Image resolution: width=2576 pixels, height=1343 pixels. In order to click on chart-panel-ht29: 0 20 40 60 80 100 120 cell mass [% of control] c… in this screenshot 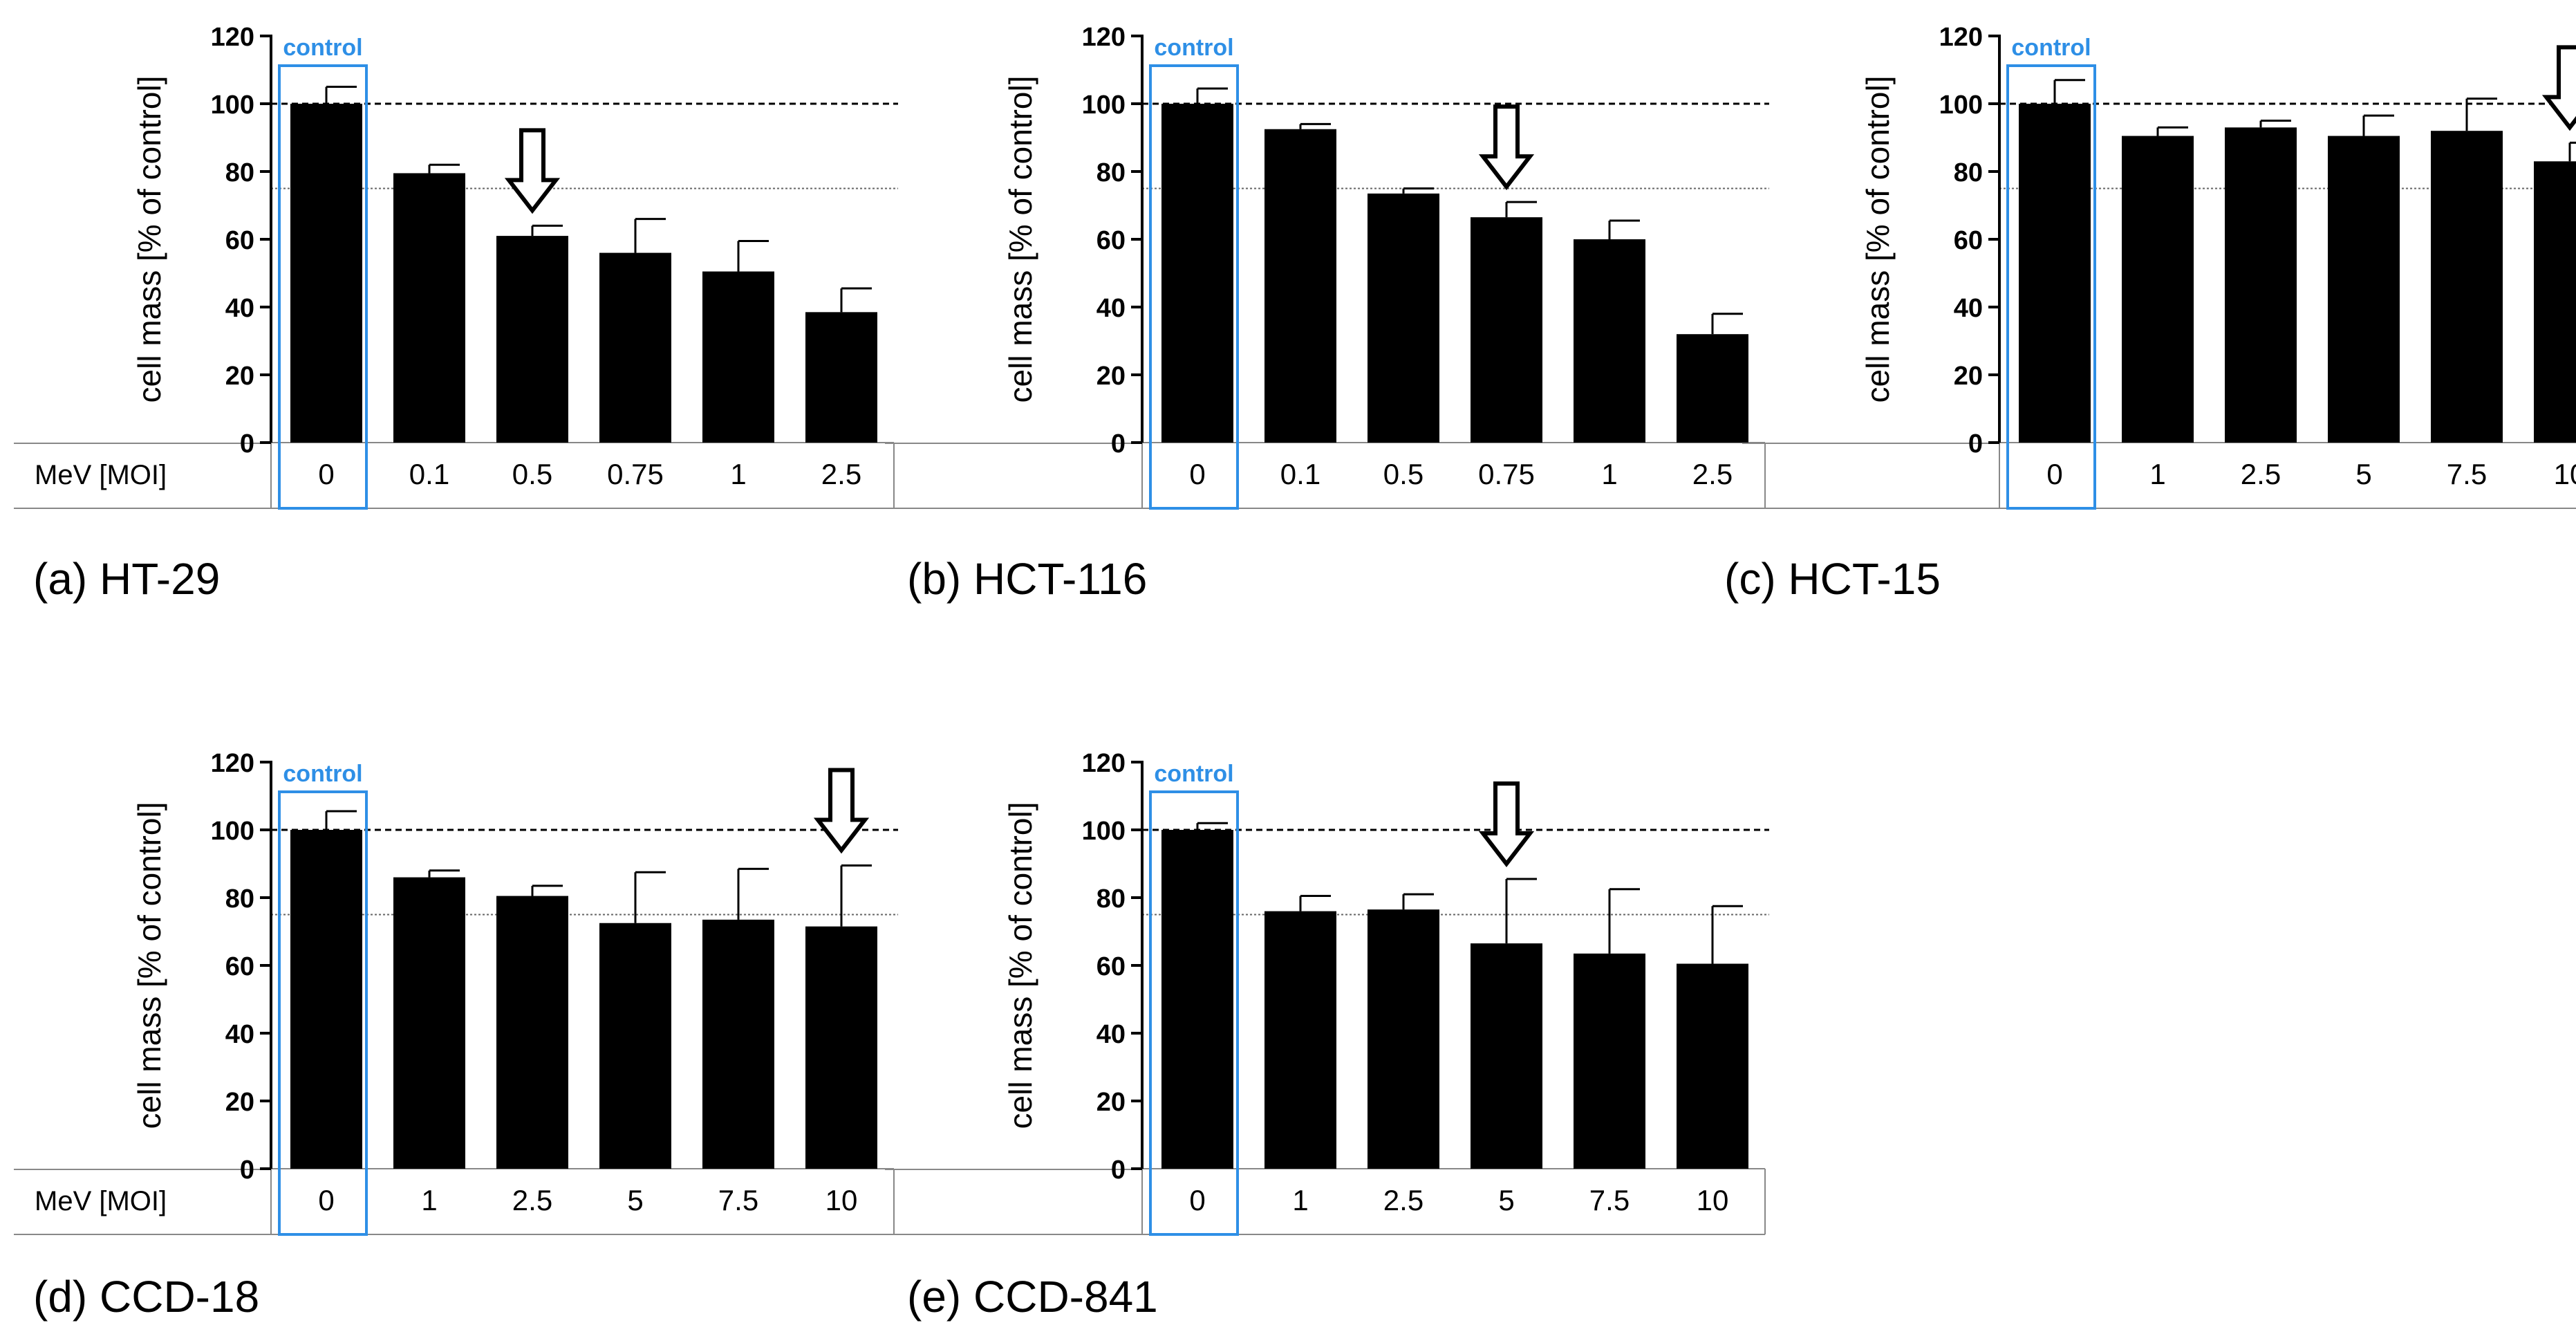, I will do `click(456, 266)`.